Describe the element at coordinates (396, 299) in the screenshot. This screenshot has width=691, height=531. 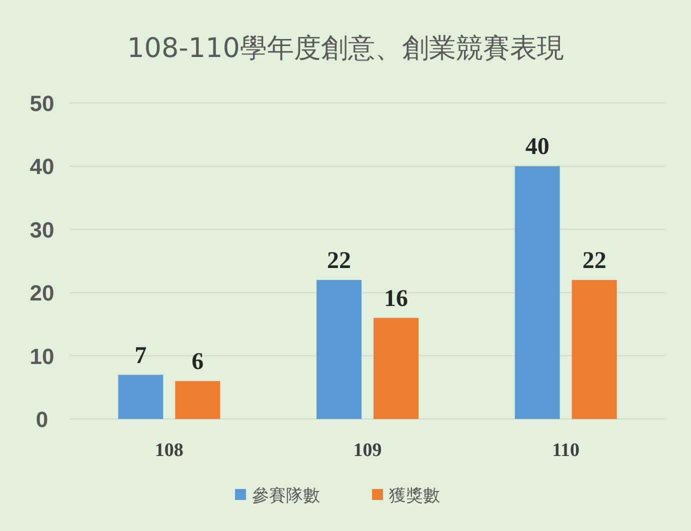
I see `data-label: 16` at that location.